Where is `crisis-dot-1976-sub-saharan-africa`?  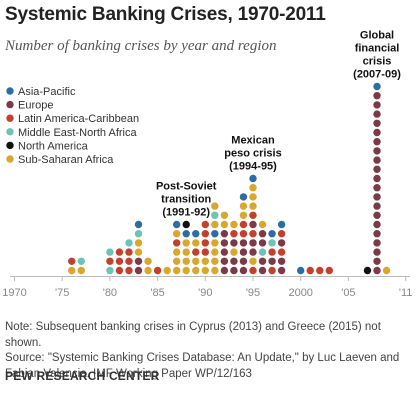
crisis-dot-1976-sub-saharan-africa is located at coordinates (72, 270).